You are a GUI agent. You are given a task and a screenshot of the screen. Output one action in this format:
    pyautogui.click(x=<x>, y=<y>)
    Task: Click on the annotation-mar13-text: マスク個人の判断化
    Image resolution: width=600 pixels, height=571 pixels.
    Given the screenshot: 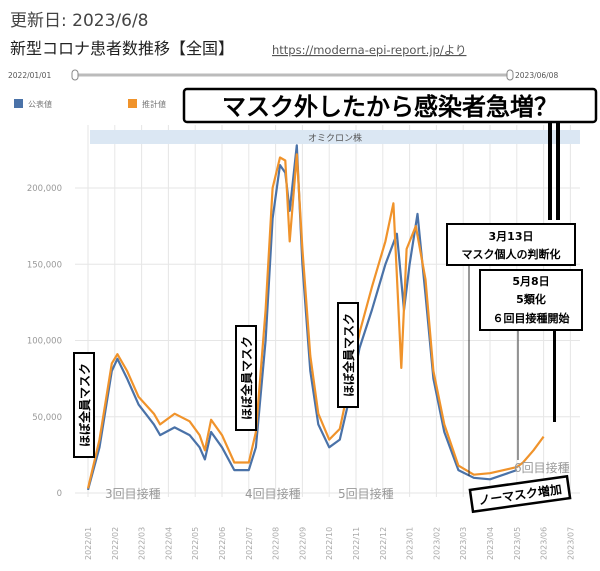 What is the action you would take?
    pyautogui.click(x=511, y=254)
    